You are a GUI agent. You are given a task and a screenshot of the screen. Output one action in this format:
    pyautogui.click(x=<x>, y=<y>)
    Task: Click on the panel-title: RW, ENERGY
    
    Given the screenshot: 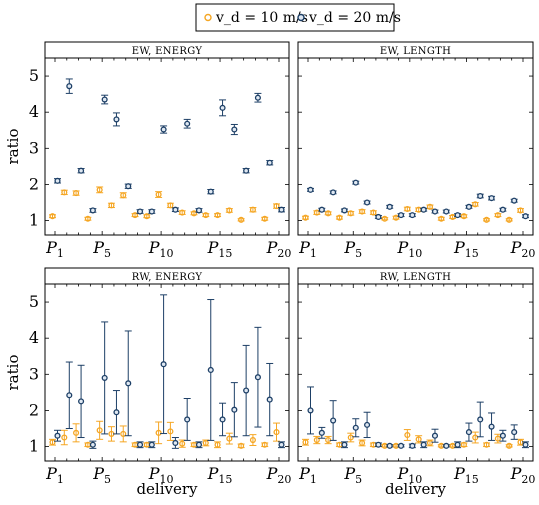 What is the action you would take?
    pyautogui.click(x=167, y=277)
    